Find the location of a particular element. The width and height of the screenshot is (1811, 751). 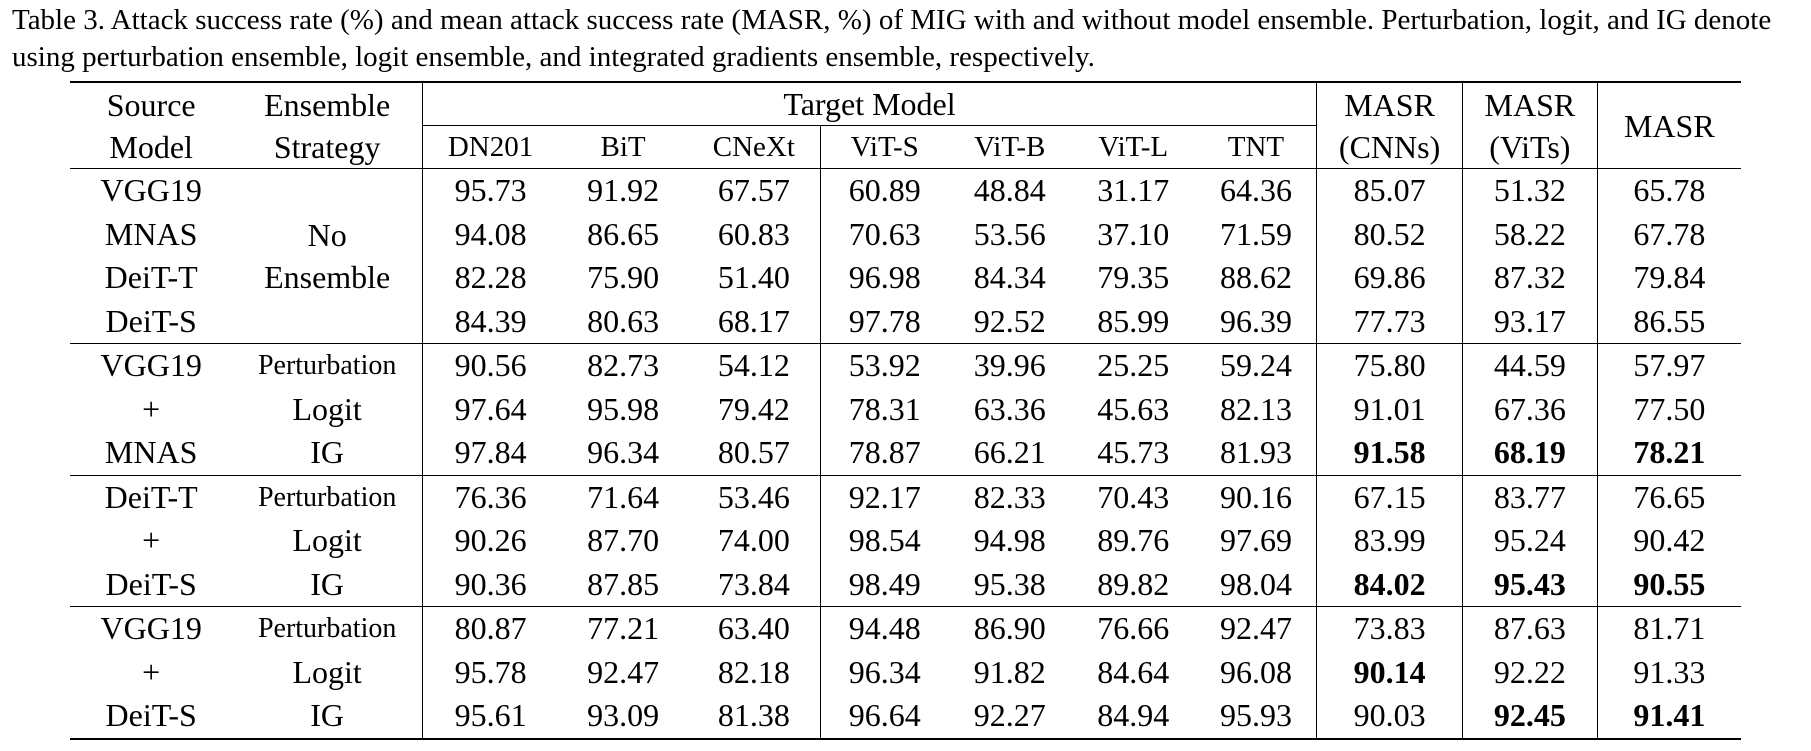

value-cell: 68.17 is located at coordinates (753, 320).